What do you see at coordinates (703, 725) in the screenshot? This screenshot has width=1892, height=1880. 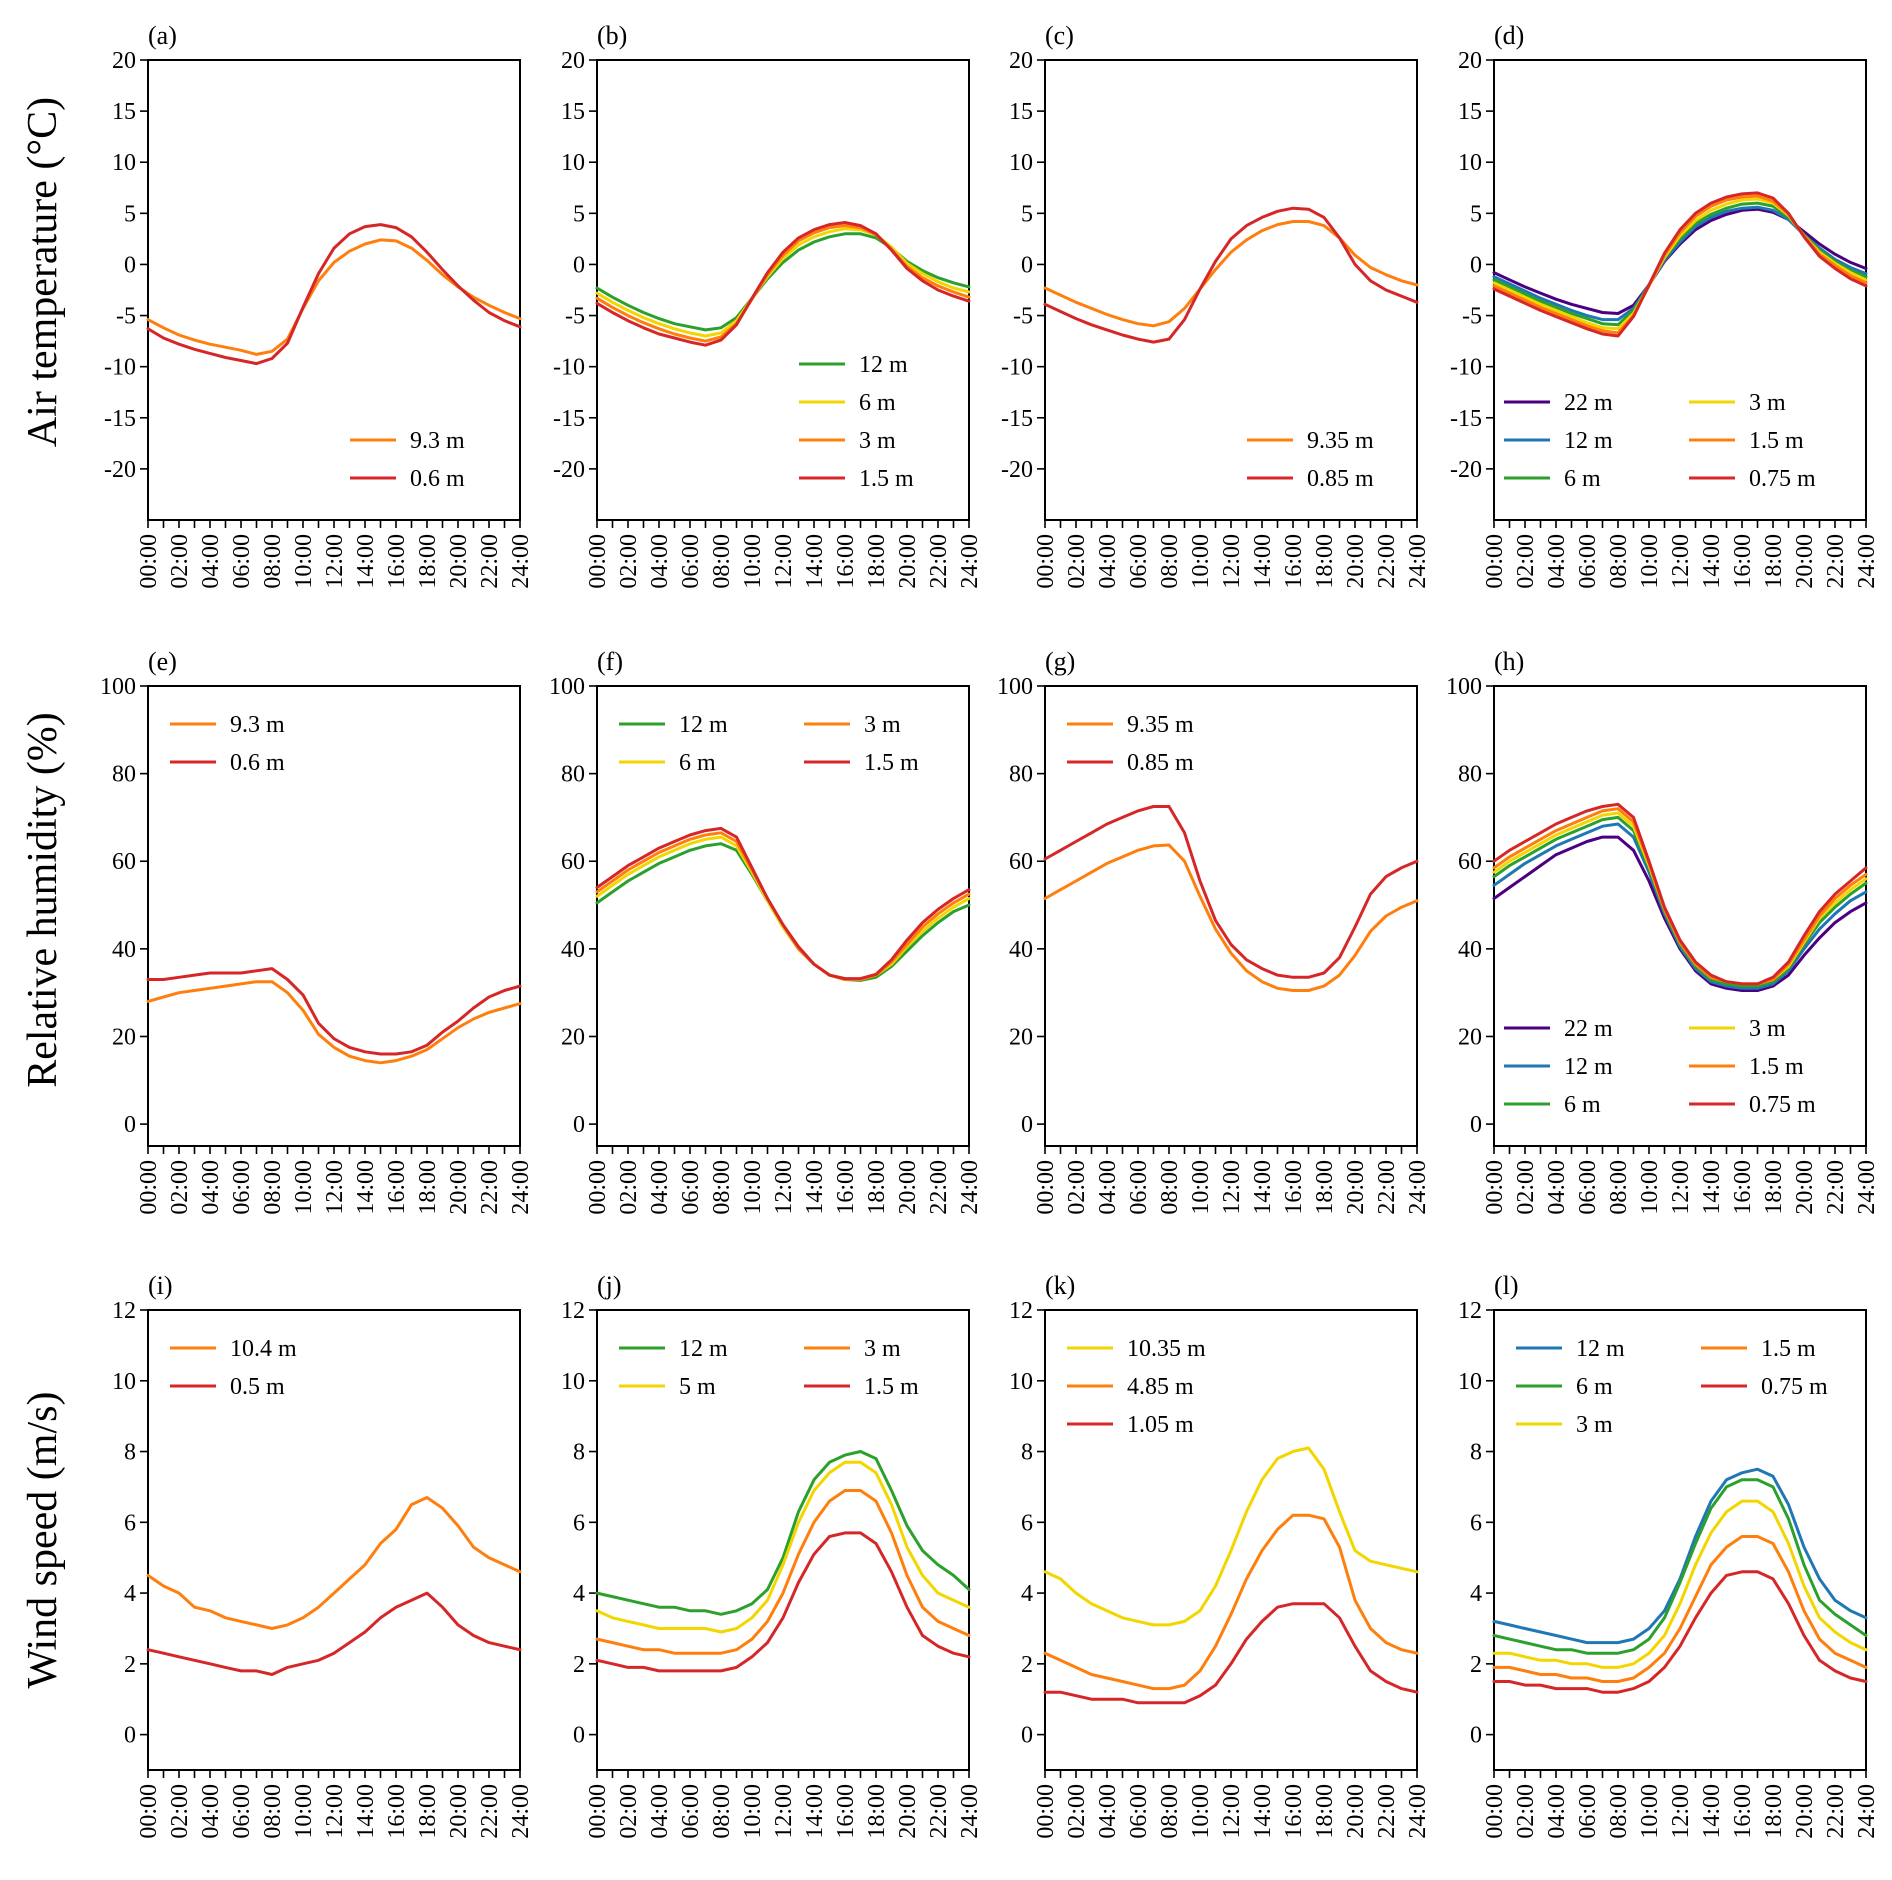 I see `legend-label-12-m: 12 m` at bounding box center [703, 725].